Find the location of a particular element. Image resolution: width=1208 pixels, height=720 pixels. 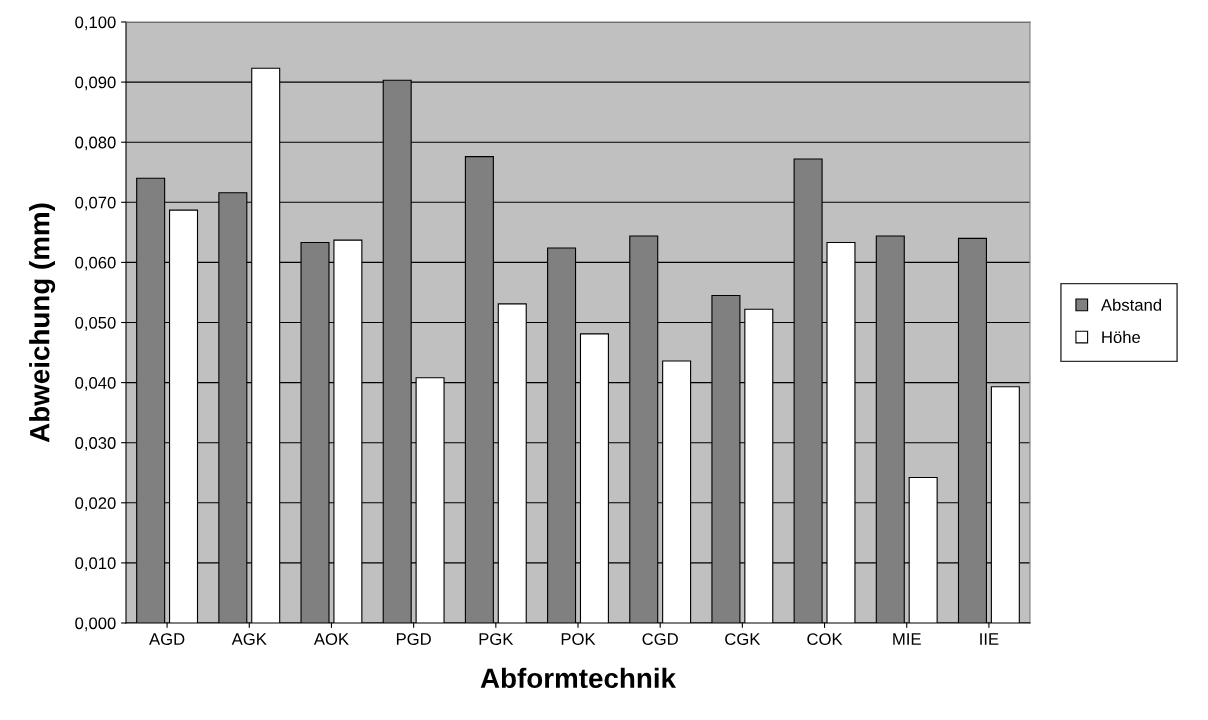

x-tick-label: COK is located at coordinates (825, 639).